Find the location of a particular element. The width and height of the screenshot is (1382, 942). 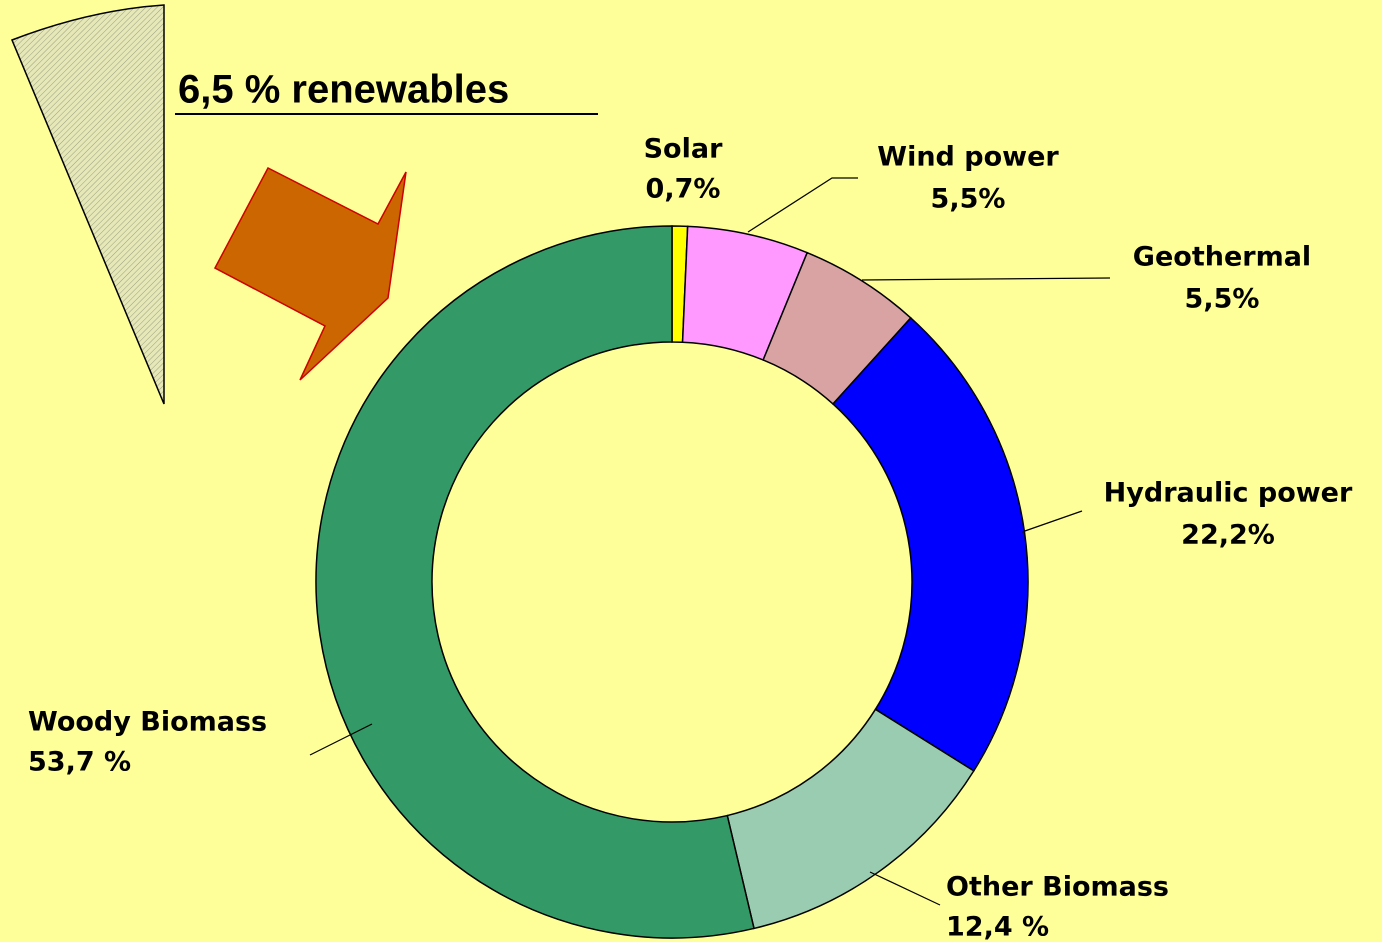

category-label: Hydraulic power is located at coordinates (1228, 493).